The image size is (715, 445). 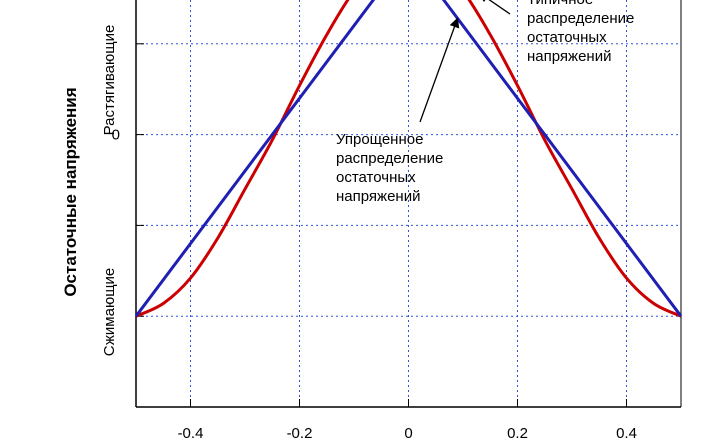 I want to click on x-tick-label: 0.2, so click(x=517, y=433).